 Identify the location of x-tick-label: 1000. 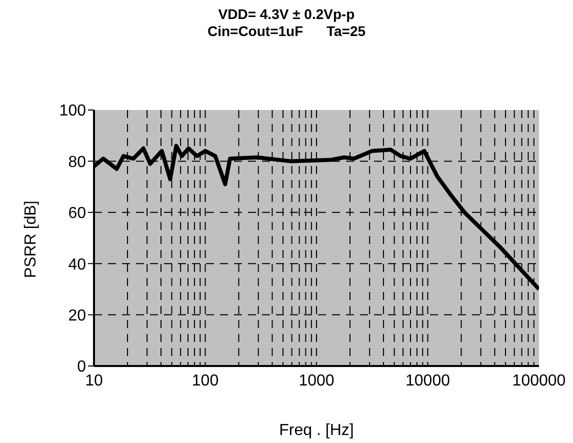
(316, 381).